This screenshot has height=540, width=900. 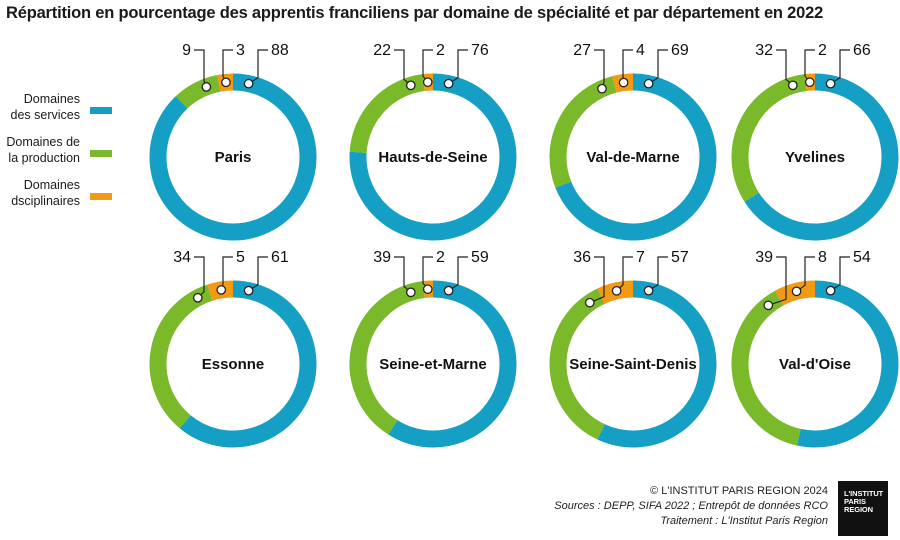 I want to click on value-label-disciplinaires: 8, so click(x=822, y=257).